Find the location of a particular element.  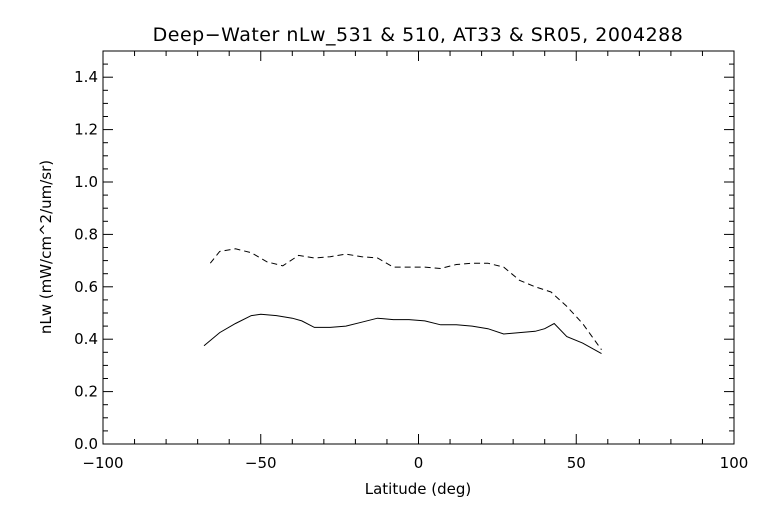

x-tick-labels: −100 −50 0 50 100 is located at coordinates (415, 463).